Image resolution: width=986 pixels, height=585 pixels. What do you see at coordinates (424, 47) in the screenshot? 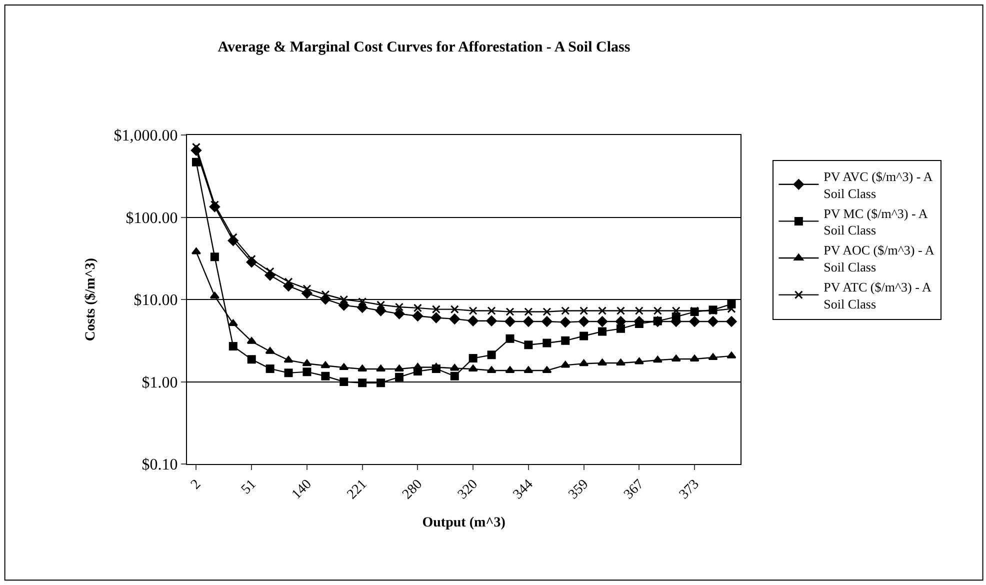
I see `chart-title: Average & Marginal Cost Curves for Afforestation - A Soil Class` at bounding box center [424, 47].